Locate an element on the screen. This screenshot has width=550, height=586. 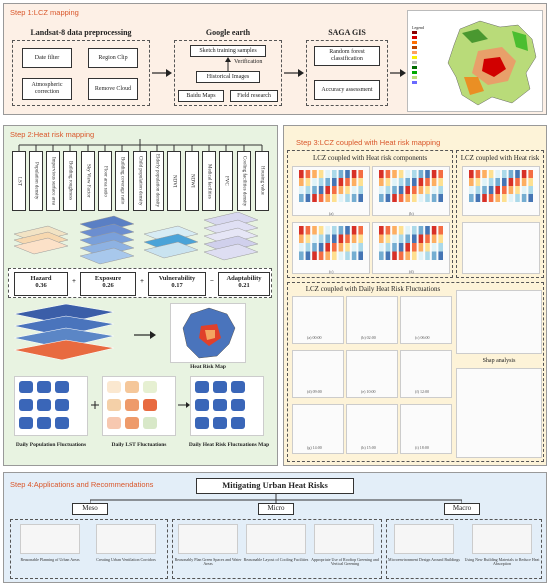
fluct-chart-group is located at coordinates (415, 372).